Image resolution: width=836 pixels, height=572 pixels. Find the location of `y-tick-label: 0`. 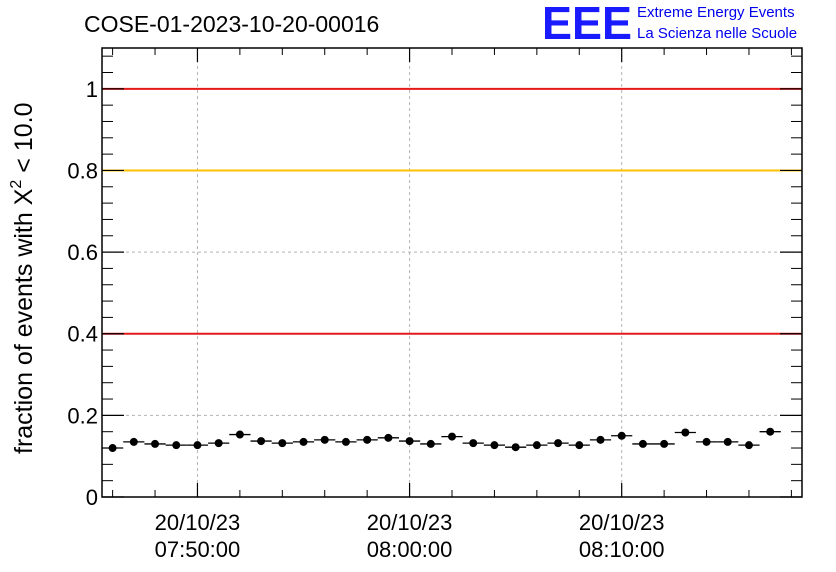

y-tick-label: 0 is located at coordinates (92, 497).